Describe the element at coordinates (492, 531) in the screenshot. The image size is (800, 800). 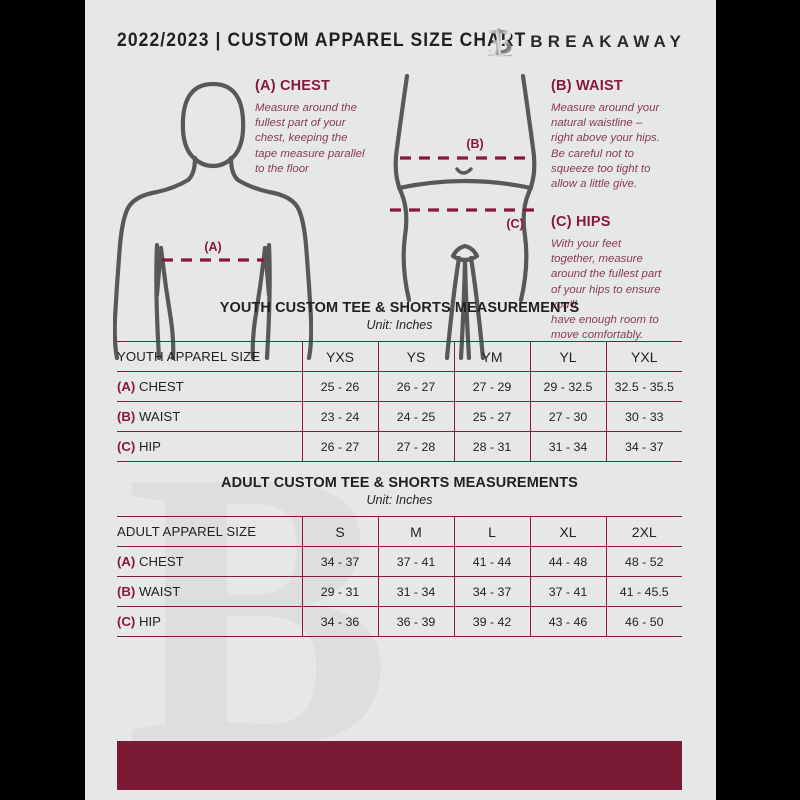
I see `size-column-header: L` at that location.